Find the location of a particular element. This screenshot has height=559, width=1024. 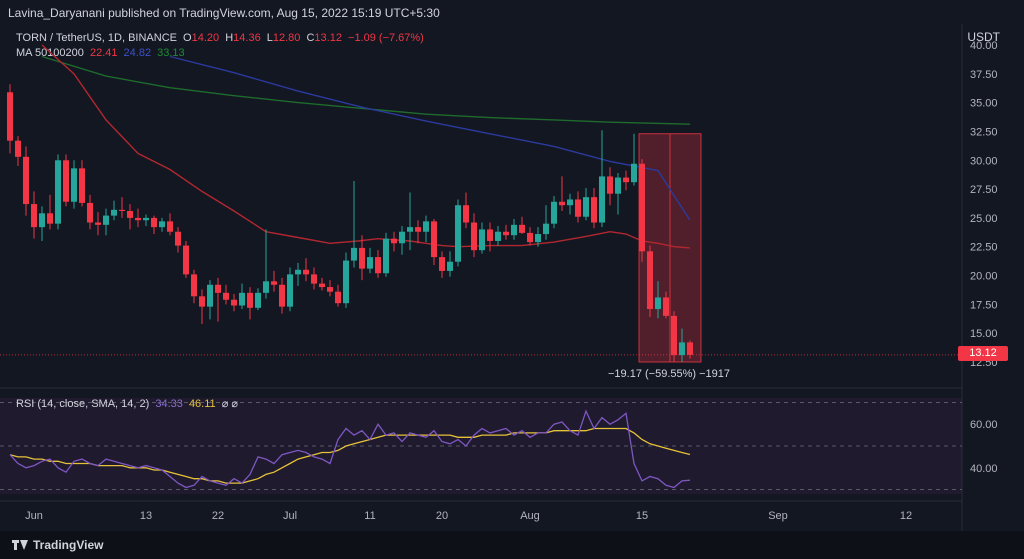

ma100-value: 24.82 is located at coordinates (137, 53).